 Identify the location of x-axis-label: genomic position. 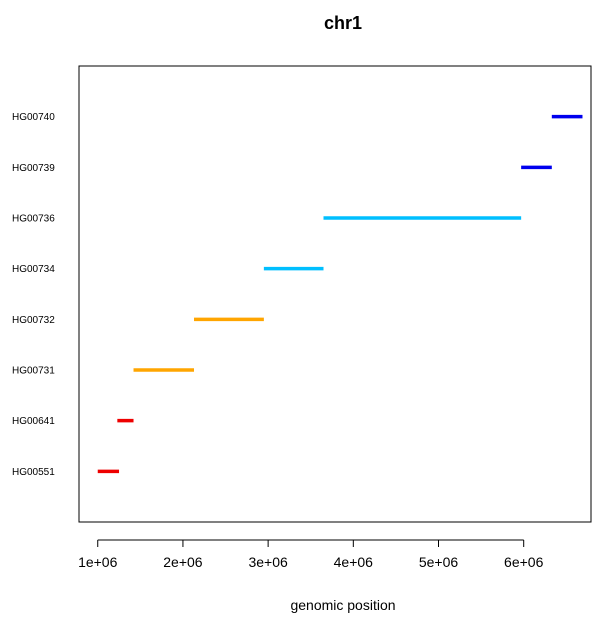
(342, 605).